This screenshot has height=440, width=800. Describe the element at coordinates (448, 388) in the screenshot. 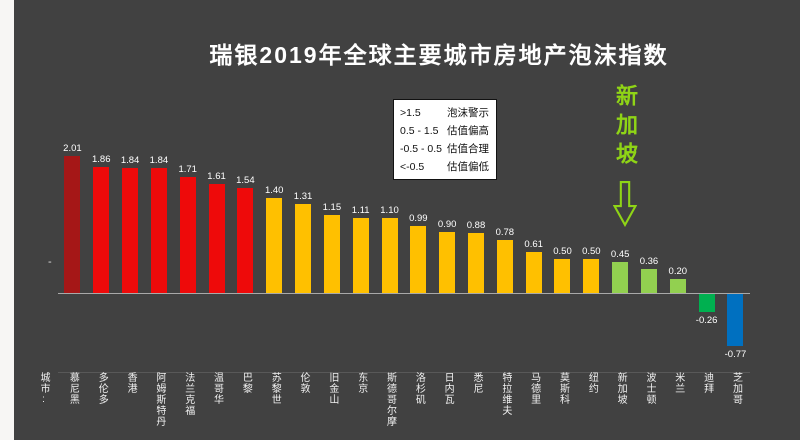

I see `x-axis-label: 日内瓦` at that location.